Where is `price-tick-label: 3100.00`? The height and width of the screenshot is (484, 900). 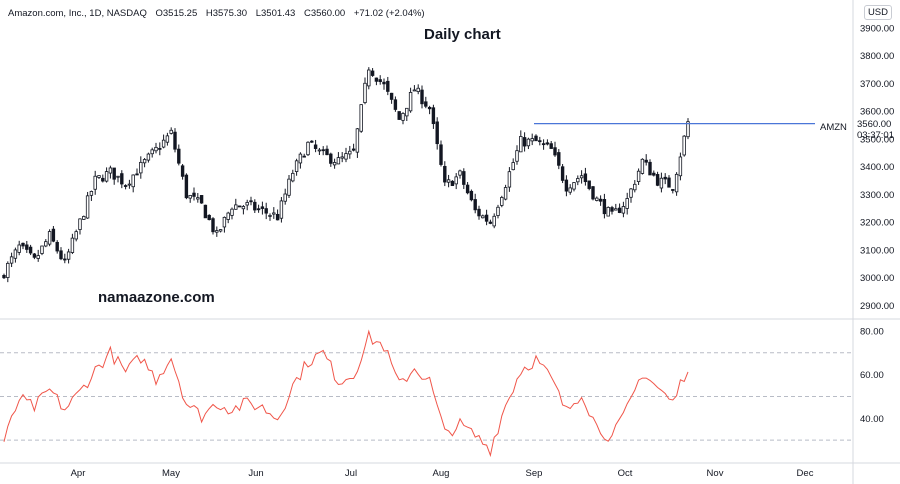 price-tick-label: 3100.00 is located at coordinates (877, 250).